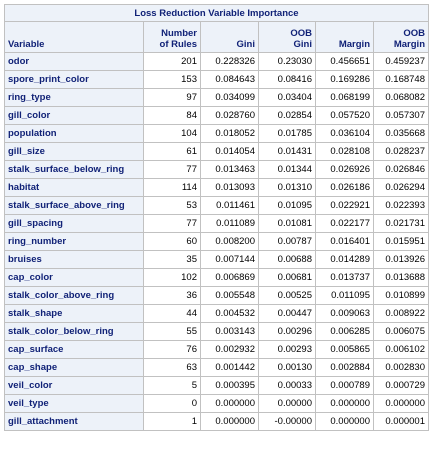  I want to click on cell-oob-gini: 0.00447, so click(287, 313).